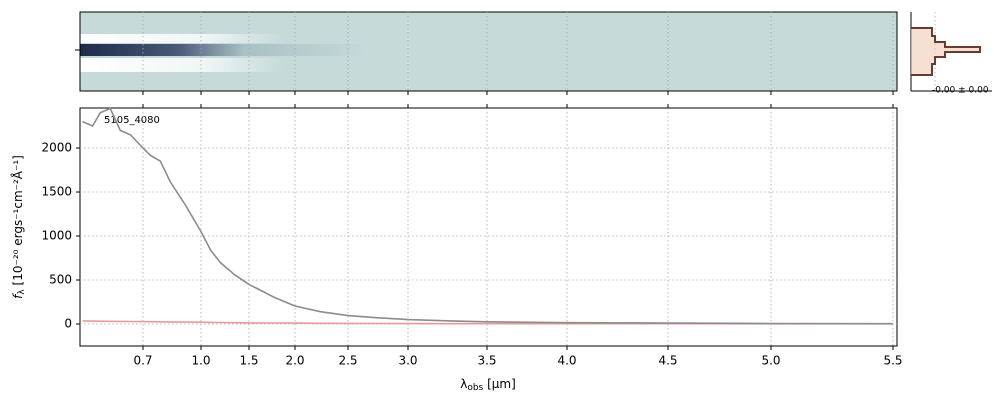 Image resolution: width=1000 pixels, height=400 pixels. I want to click on y-tick-label: 2000, so click(56, 148).